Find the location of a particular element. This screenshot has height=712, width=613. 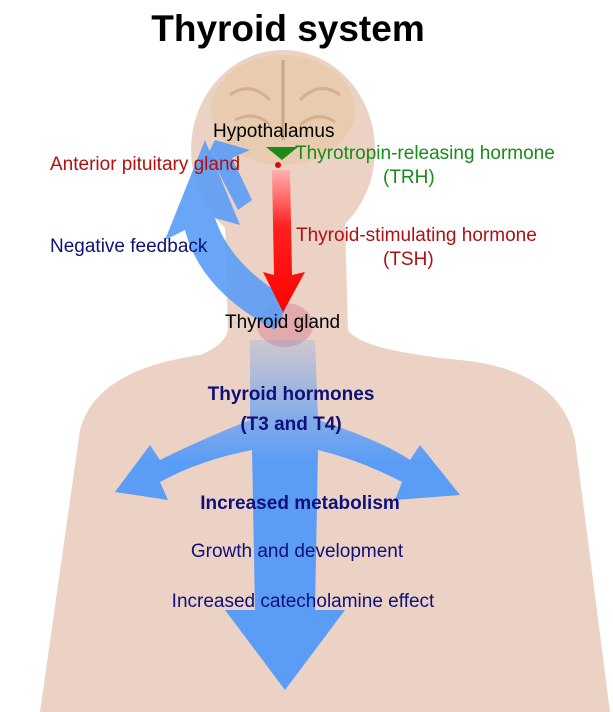

diagram-title: Thyroid system is located at coordinates (288, 28).